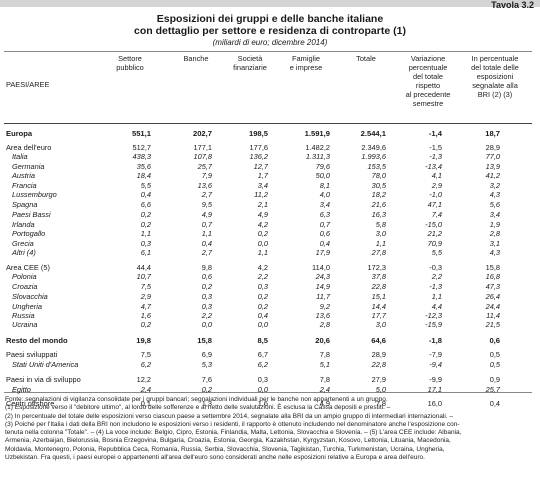  What do you see at coordinates (31, 214) in the screenshot?
I see `row-label: Paesi Bassi` at bounding box center [31, 214].